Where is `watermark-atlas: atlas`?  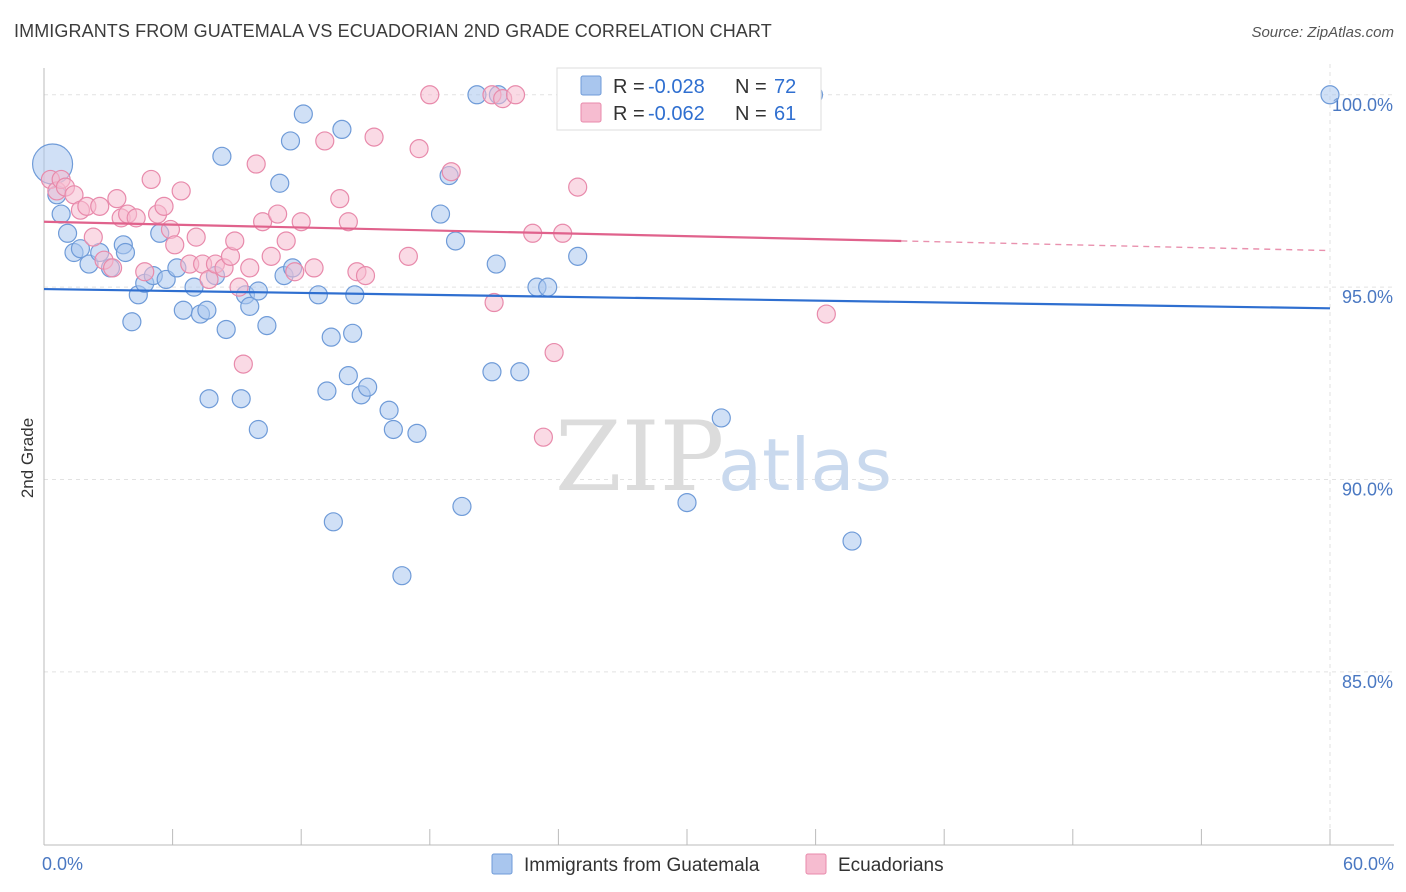 watermark-atlas: atlas is located at coordinates (805, 465).